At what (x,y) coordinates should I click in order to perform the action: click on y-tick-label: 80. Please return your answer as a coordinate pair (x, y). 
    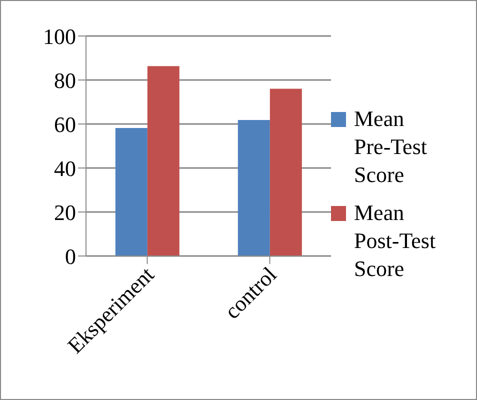
    Looking at the image, I should click on (65, 80).